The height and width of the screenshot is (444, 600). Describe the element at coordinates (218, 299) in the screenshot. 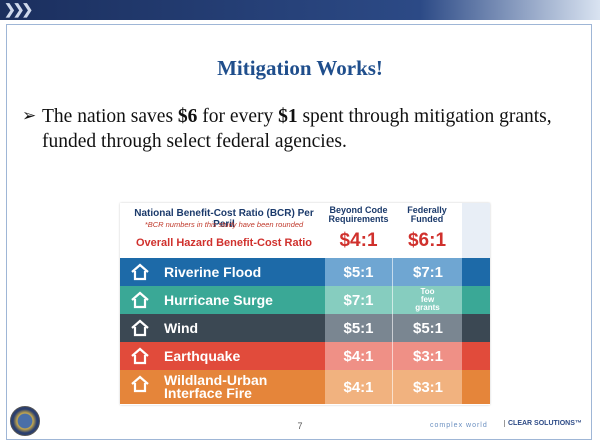

I see `peril-name: Hurricane Surge` at that location.